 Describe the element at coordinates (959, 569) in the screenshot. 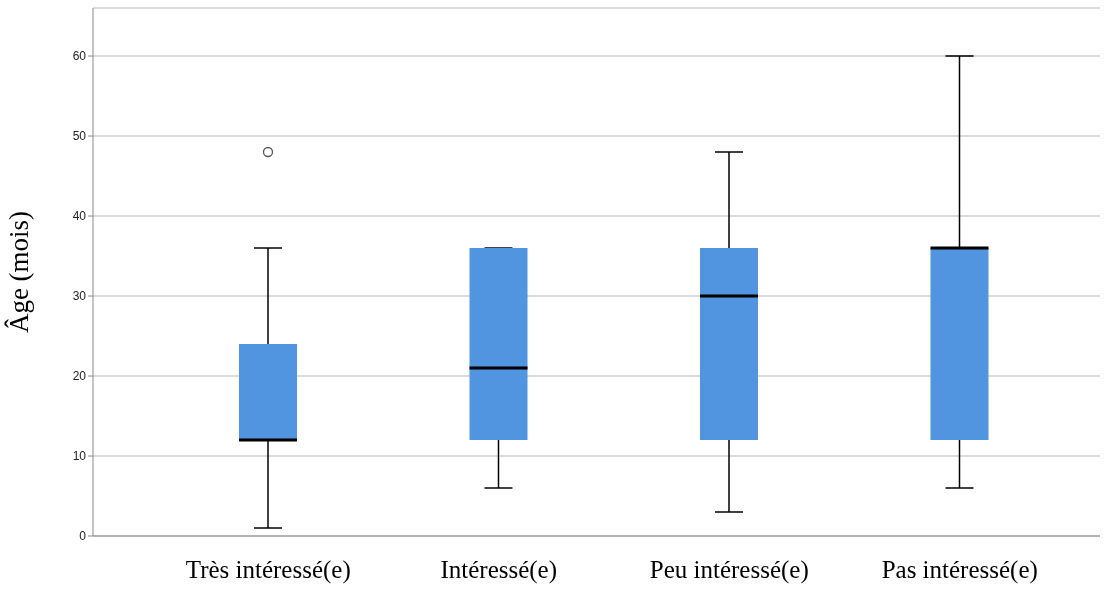

I see `x-tick-label: Pas intéressé(e)` at that location.